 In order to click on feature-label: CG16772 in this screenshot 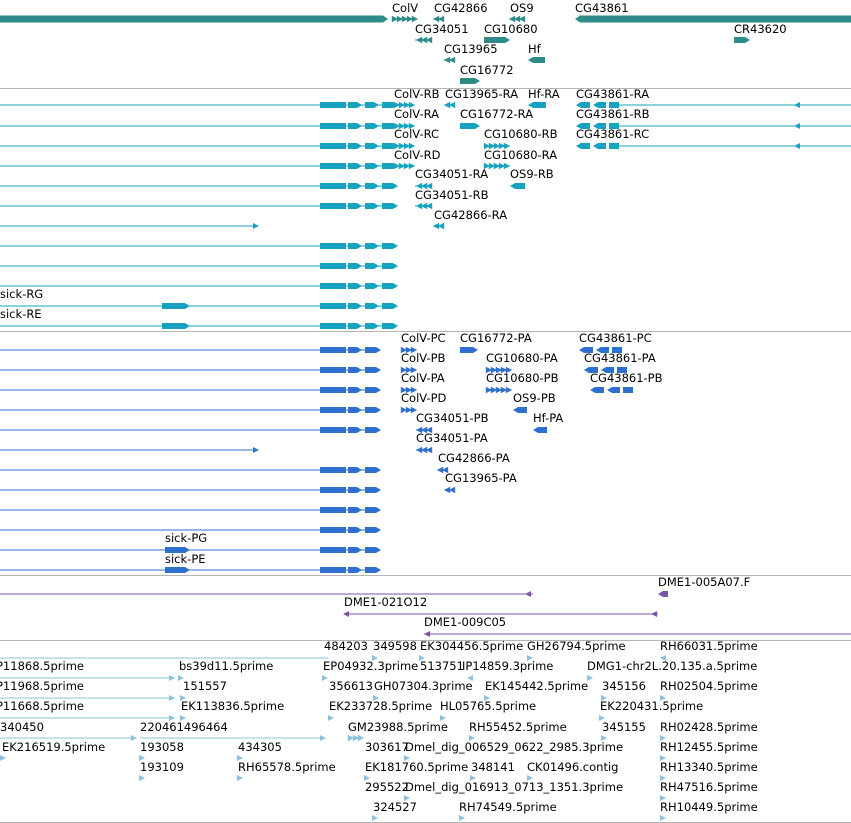, I will do `click(487, 70)`.